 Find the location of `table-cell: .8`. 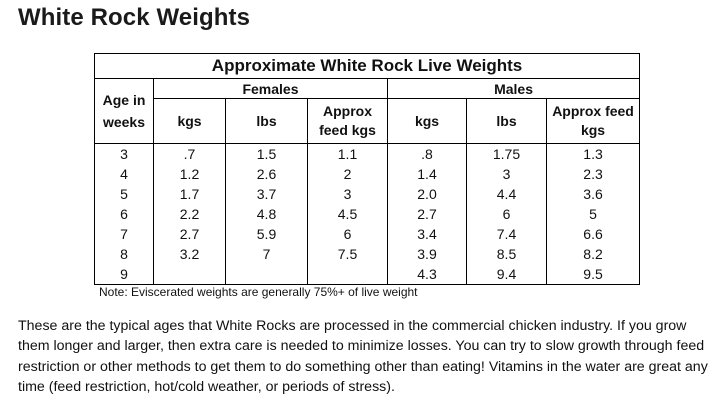

table-cell: .8 is located at coordinates (427, 153).